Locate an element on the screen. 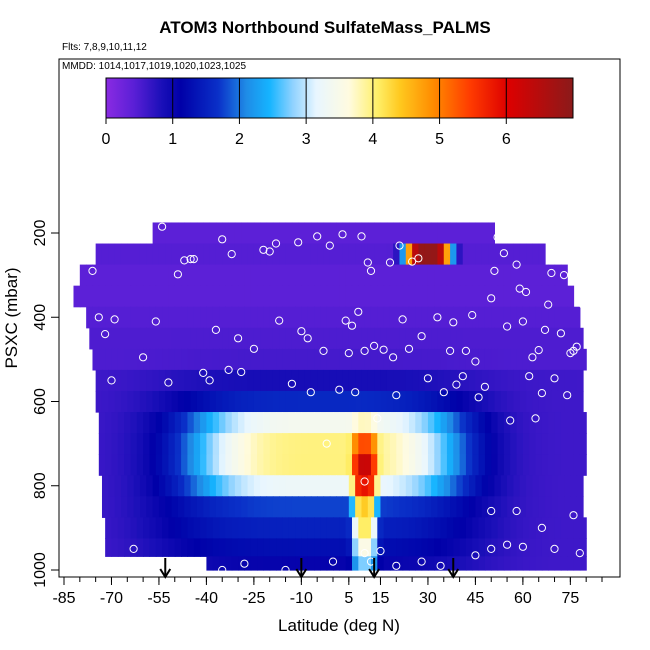  y-tick-label: 1000 is located at coordinates (40, 570).